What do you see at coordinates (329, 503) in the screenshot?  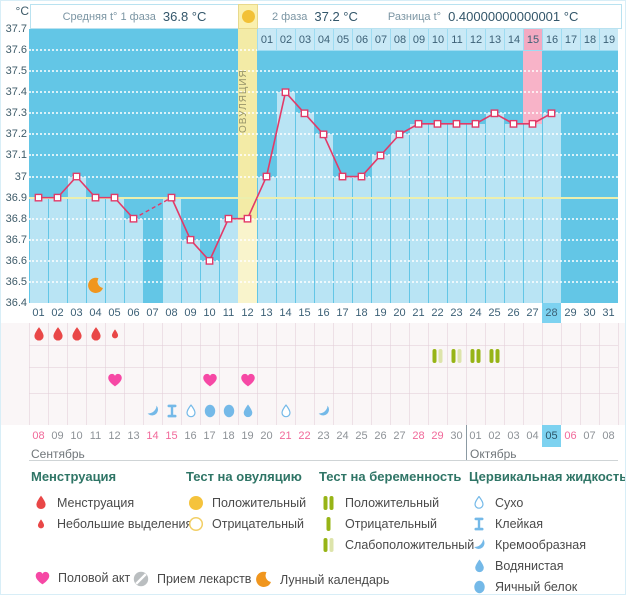 I see `bars-positive-icon` at bounding box center [329, 503].